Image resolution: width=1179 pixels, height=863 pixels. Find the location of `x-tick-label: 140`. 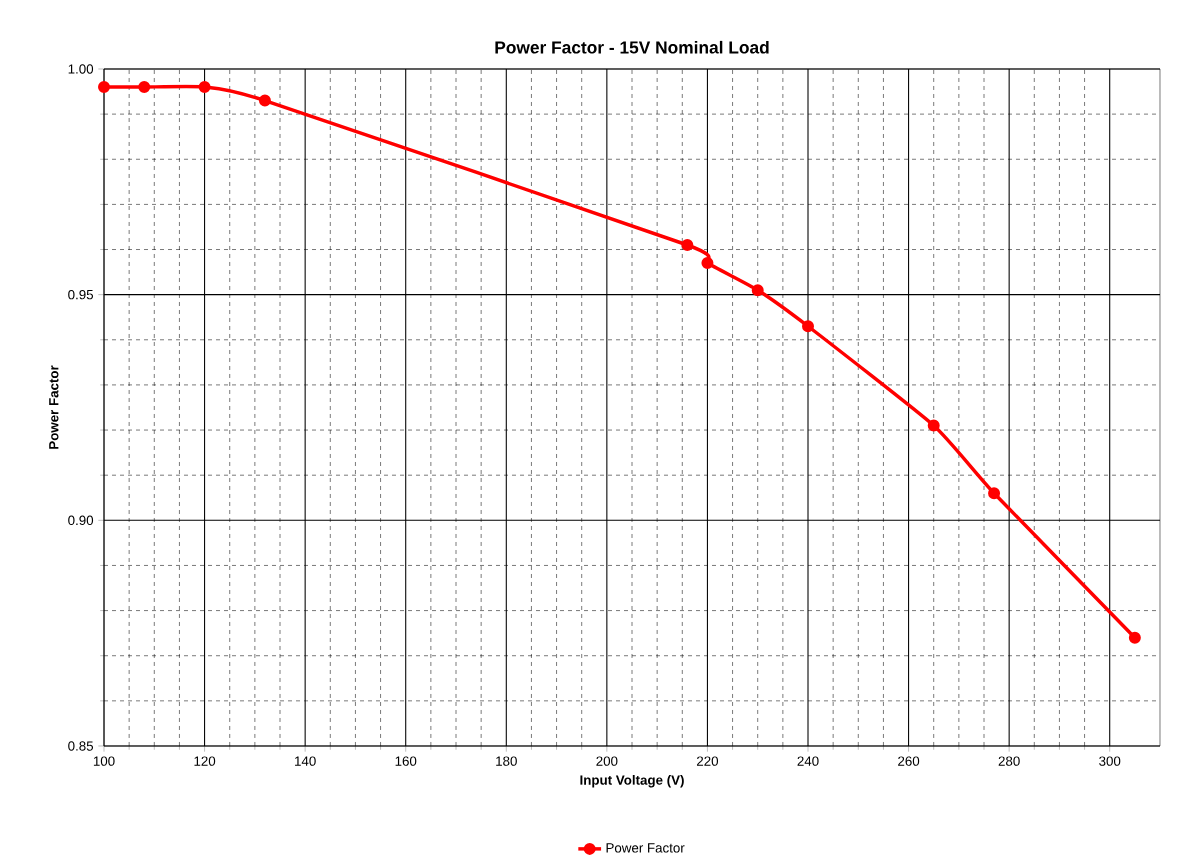

x-tick-label: 140 is located at coordinates (305, 761).